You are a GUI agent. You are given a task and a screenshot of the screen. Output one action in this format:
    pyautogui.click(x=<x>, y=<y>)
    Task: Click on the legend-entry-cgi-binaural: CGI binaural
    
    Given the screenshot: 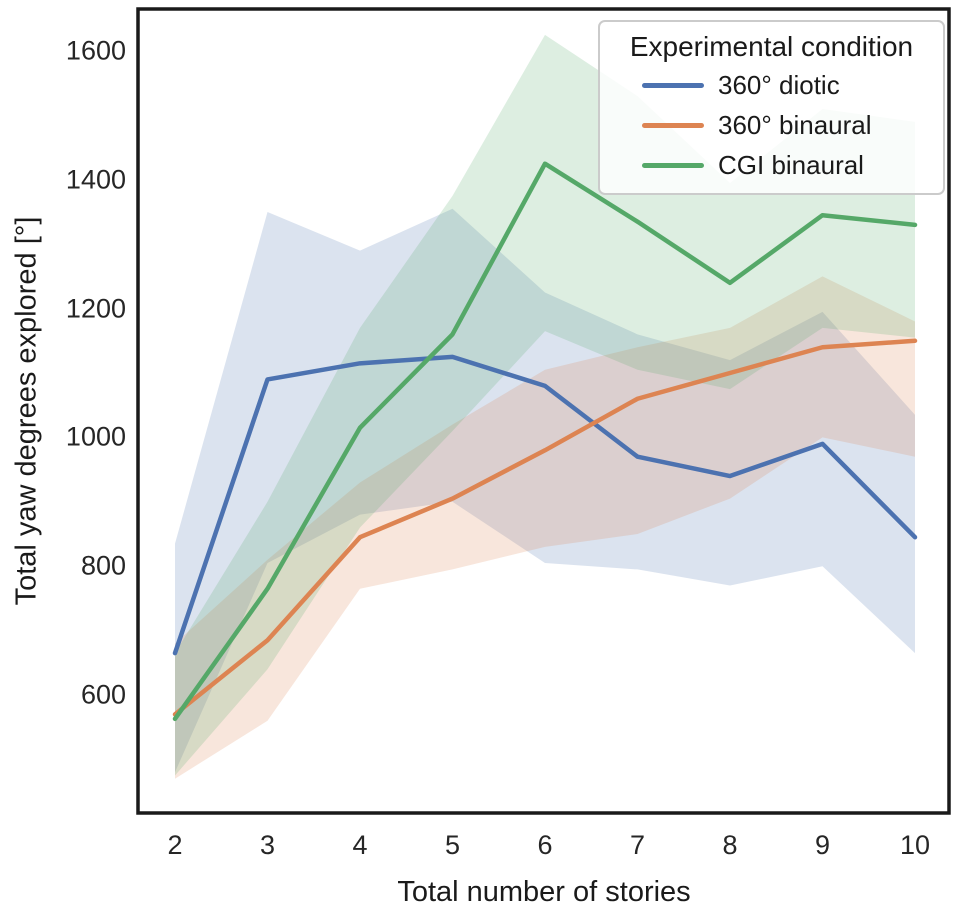 What is the action you would take?
    pyautogui.click(x=787, y=165)
    